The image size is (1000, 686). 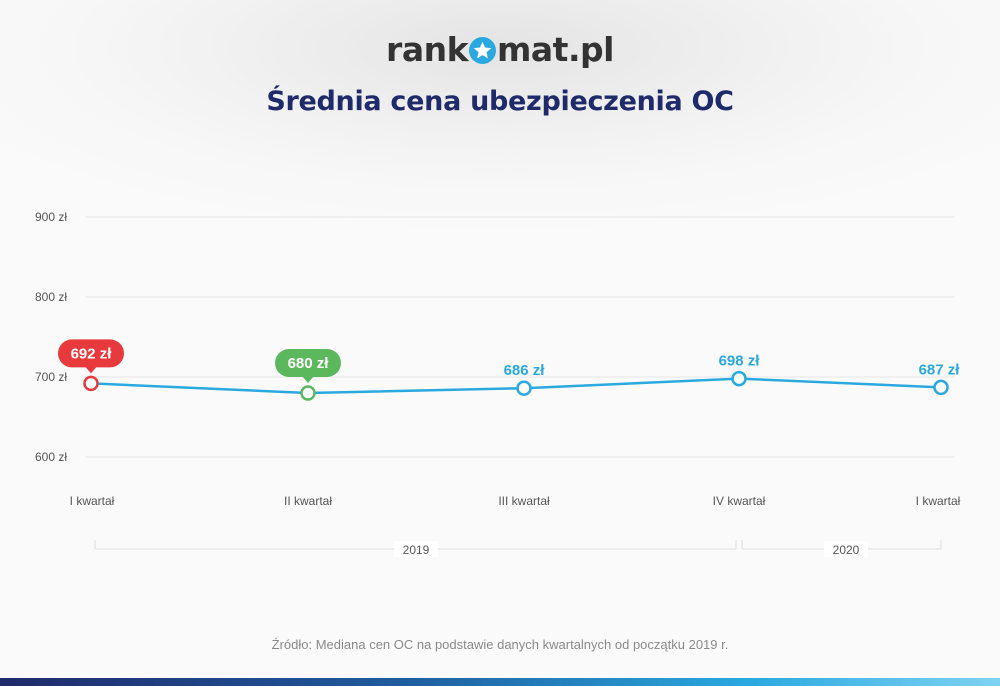 What do you see at coordinates (525, 370) in the screenshot?
I see `data-label: 686 zł` at bounding box center [525, 370].